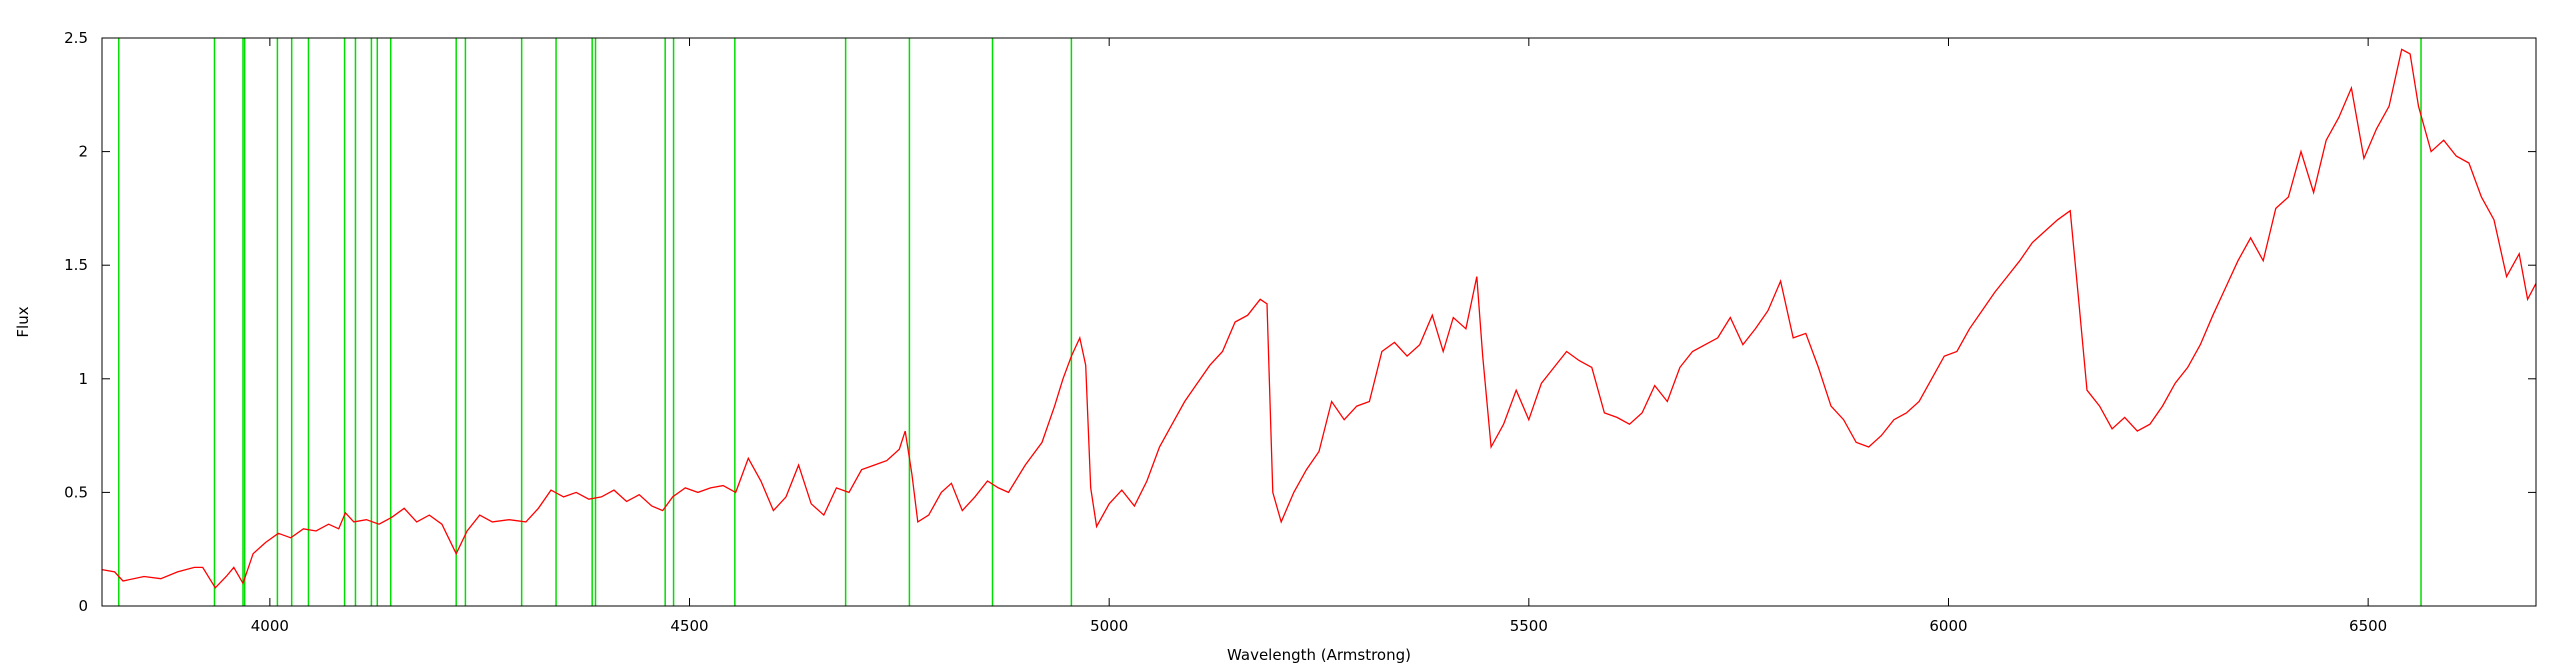  Describe the element at coordinates (1948, 626) in the screenshot. I see `x-tick-label: 6000` at that location.